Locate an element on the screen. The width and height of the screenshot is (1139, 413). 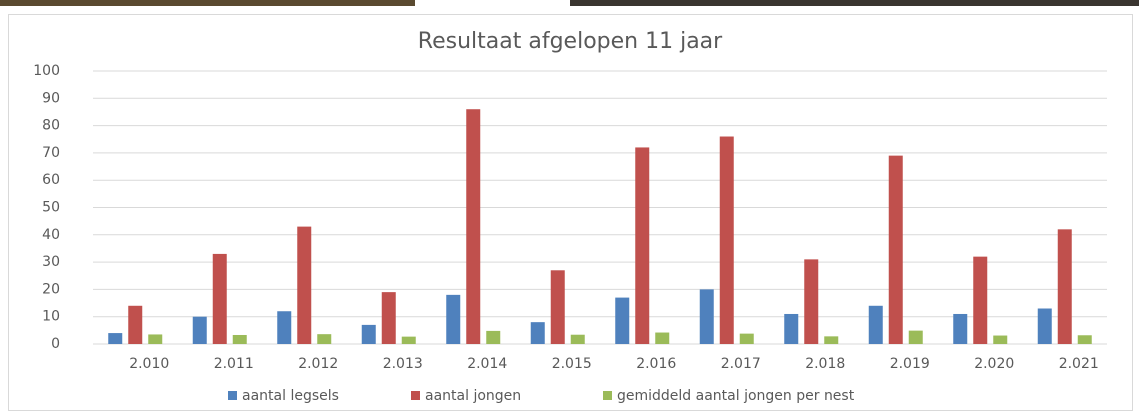
y-tick-label: 10 is located at coordinates (51, 317).